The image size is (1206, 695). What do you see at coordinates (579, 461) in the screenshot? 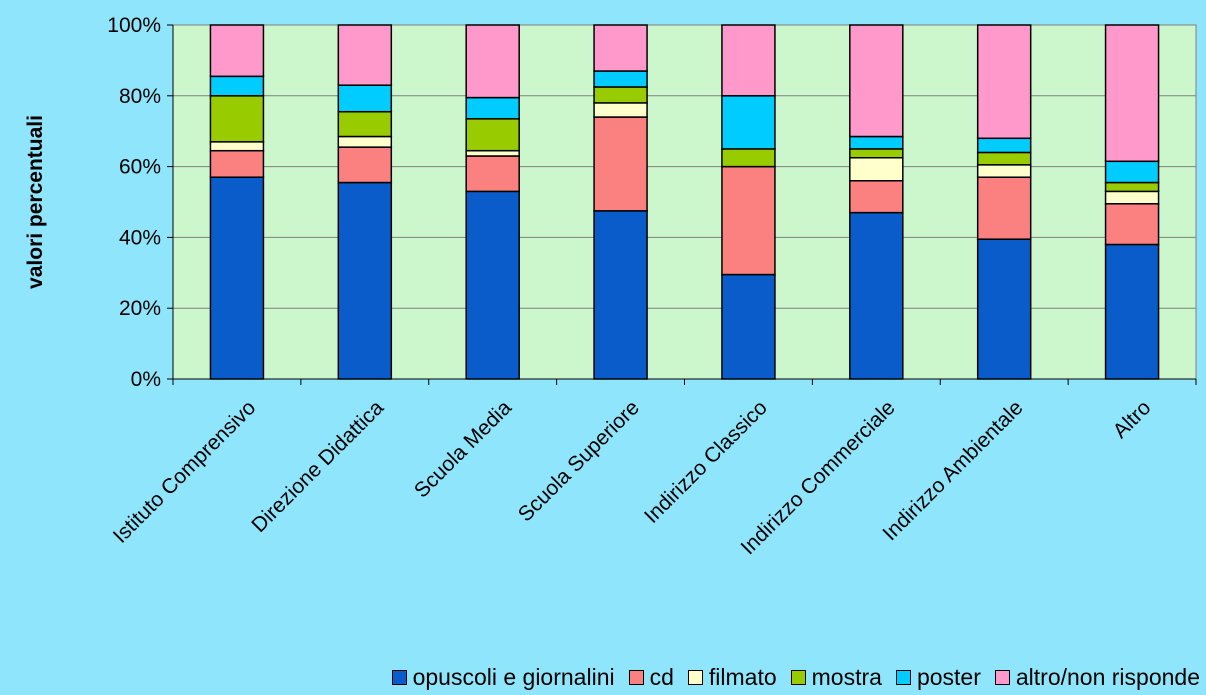
I see `x-category-label: Scuola Superiore` at bounding box center [579, 461].